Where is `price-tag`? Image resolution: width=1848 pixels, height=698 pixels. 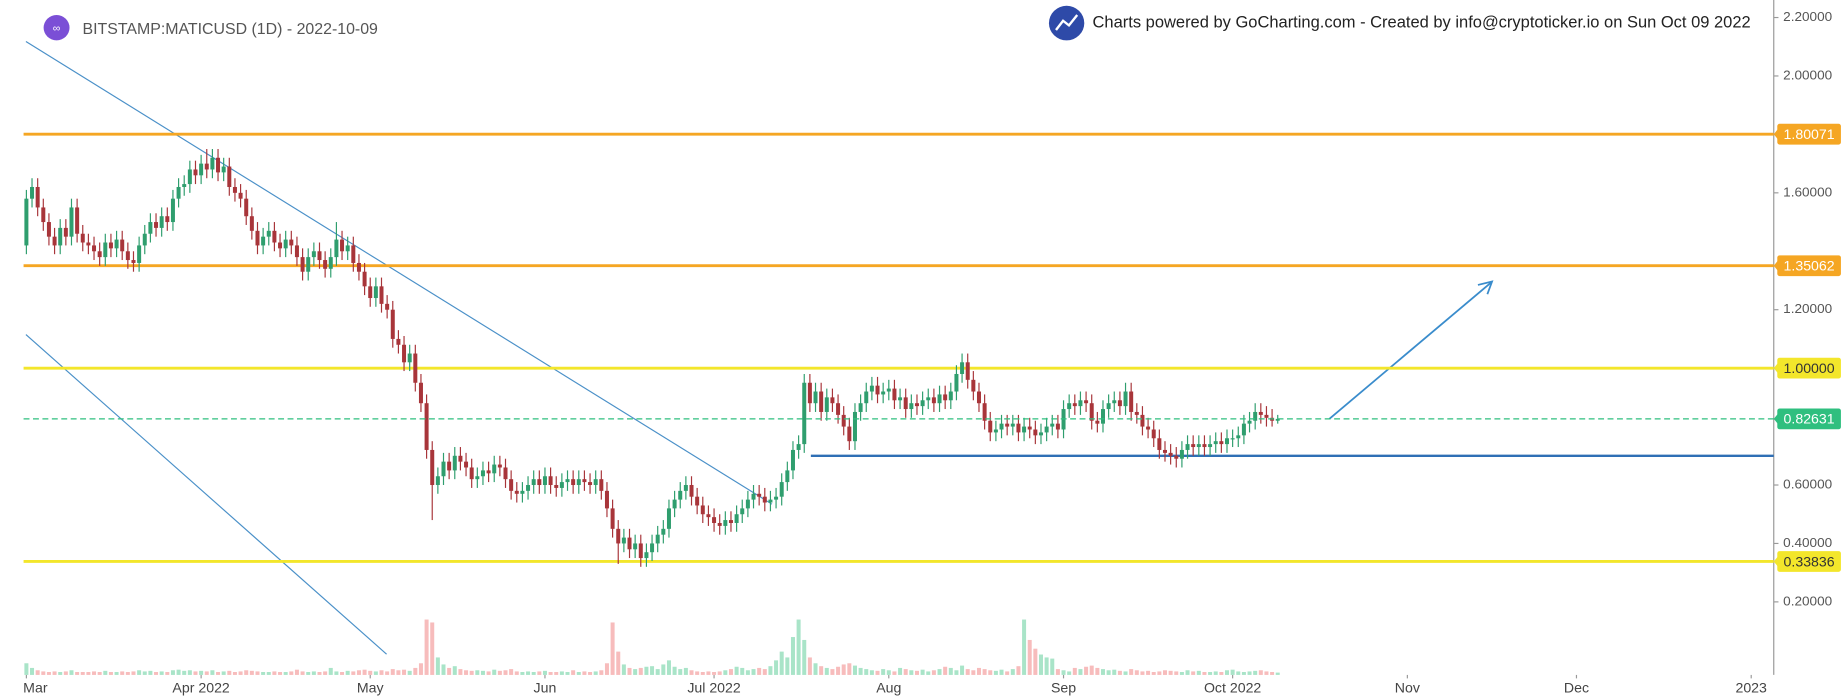 price-tag is located at coordinates (1809, 134).